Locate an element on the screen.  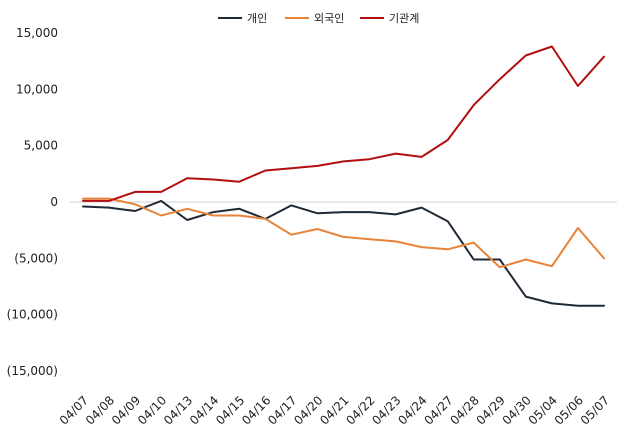
y-tick-label: 15,000 is located at coordinates (37, 33).